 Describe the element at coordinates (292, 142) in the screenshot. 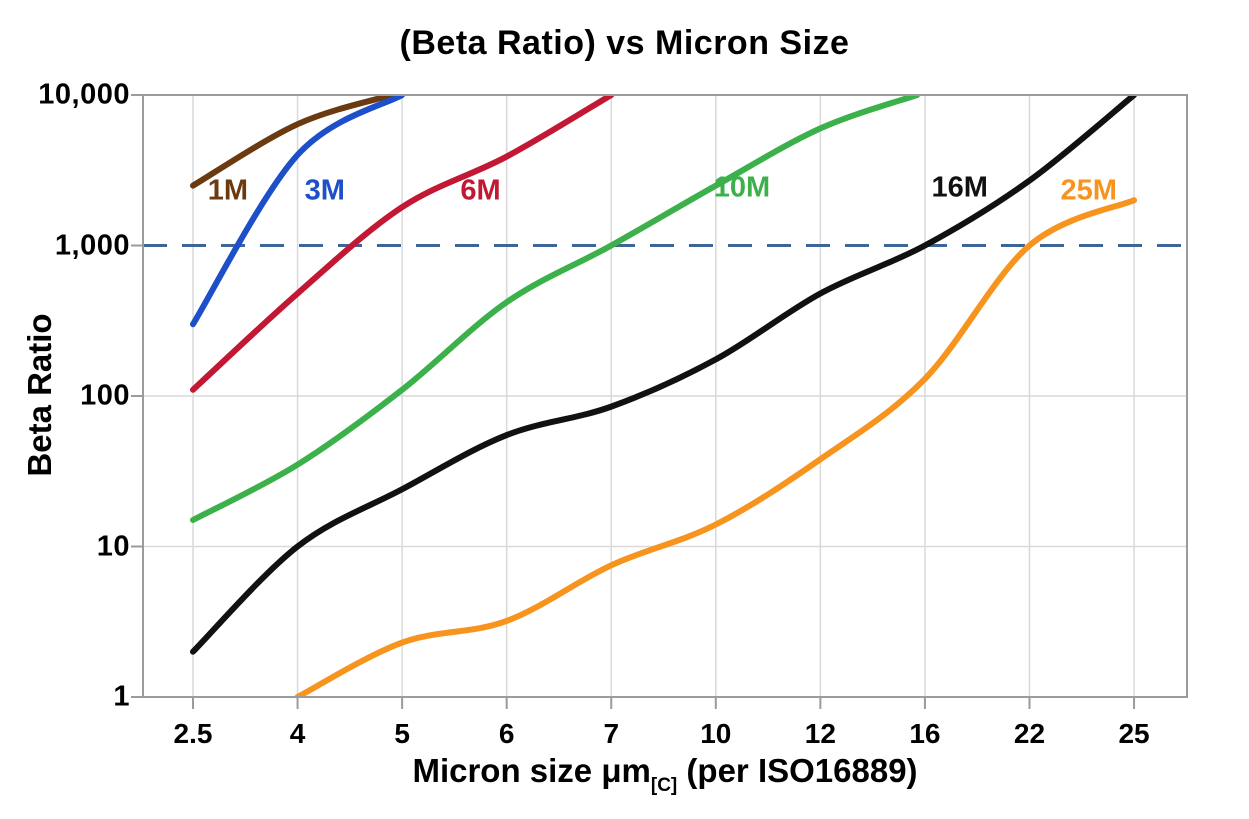

I see `curve-1M` at that location.